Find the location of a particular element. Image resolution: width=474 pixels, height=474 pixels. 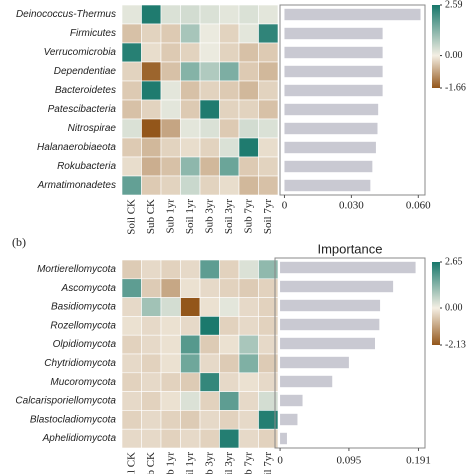

column-label: Sub 3yr is located at coordinates (209, 463).